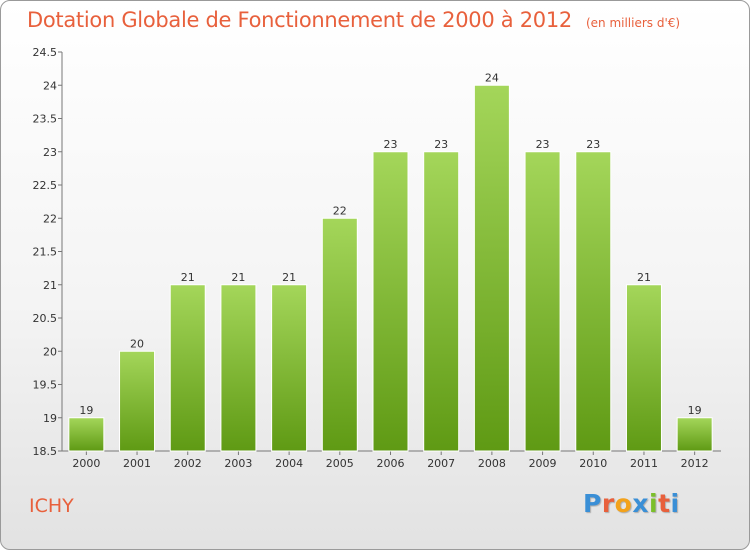 The width and height of the screenshot is (750, 550). Describe the element at coordinates (86, 463) in the screenshot. I see `x-tick-label: 2000` at that location.